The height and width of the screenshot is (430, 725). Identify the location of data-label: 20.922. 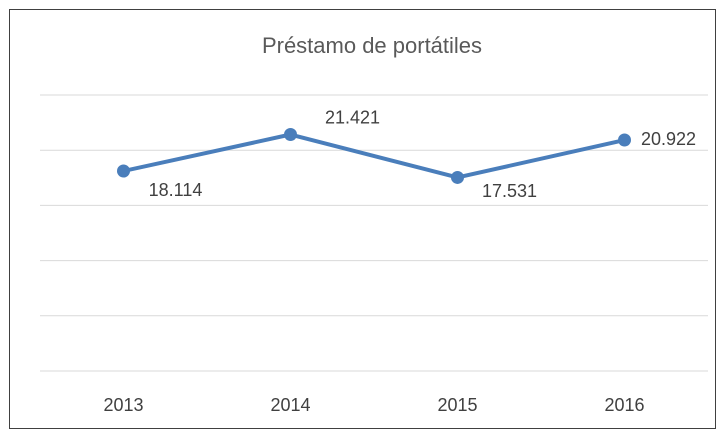
(668, 139).